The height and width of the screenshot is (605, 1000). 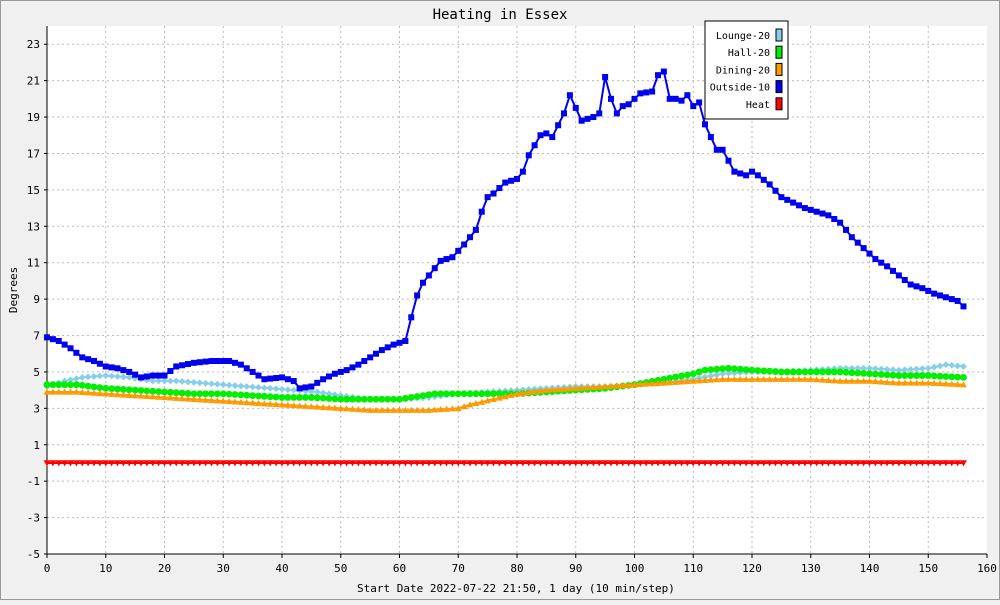 What do you see at coordinates (13, 290) in the screenshot?
I see `y-axis-label: Degrees` at bounding box center [13, 290].